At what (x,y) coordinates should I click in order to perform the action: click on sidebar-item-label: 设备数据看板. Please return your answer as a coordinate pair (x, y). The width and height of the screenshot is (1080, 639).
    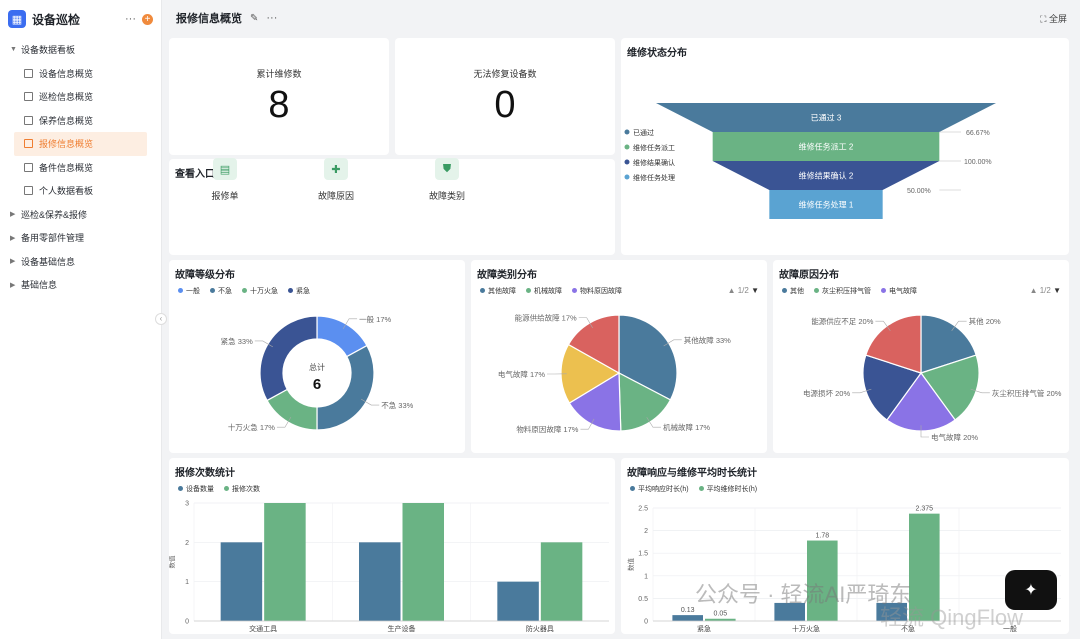
    Looking at the image, I should click on (48, 50).